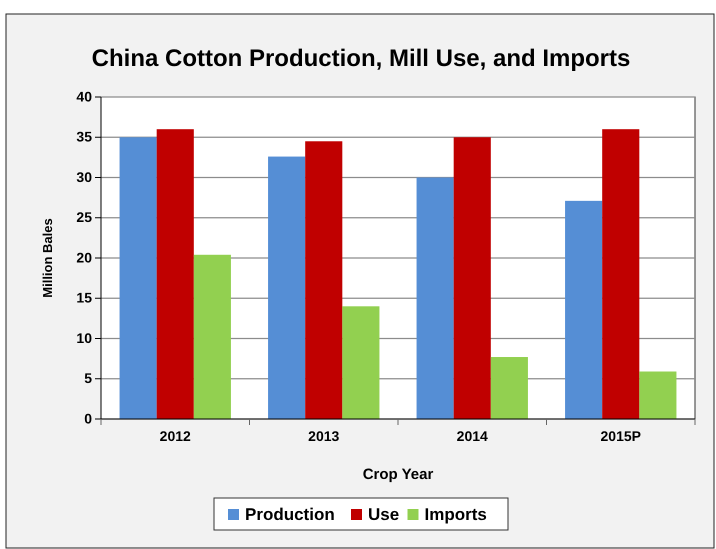 This screenshot has width=716, height=549. Describe the element at coordinates (324, 436) in the screenshot. I see `x-tick-label: 2013` at that location.